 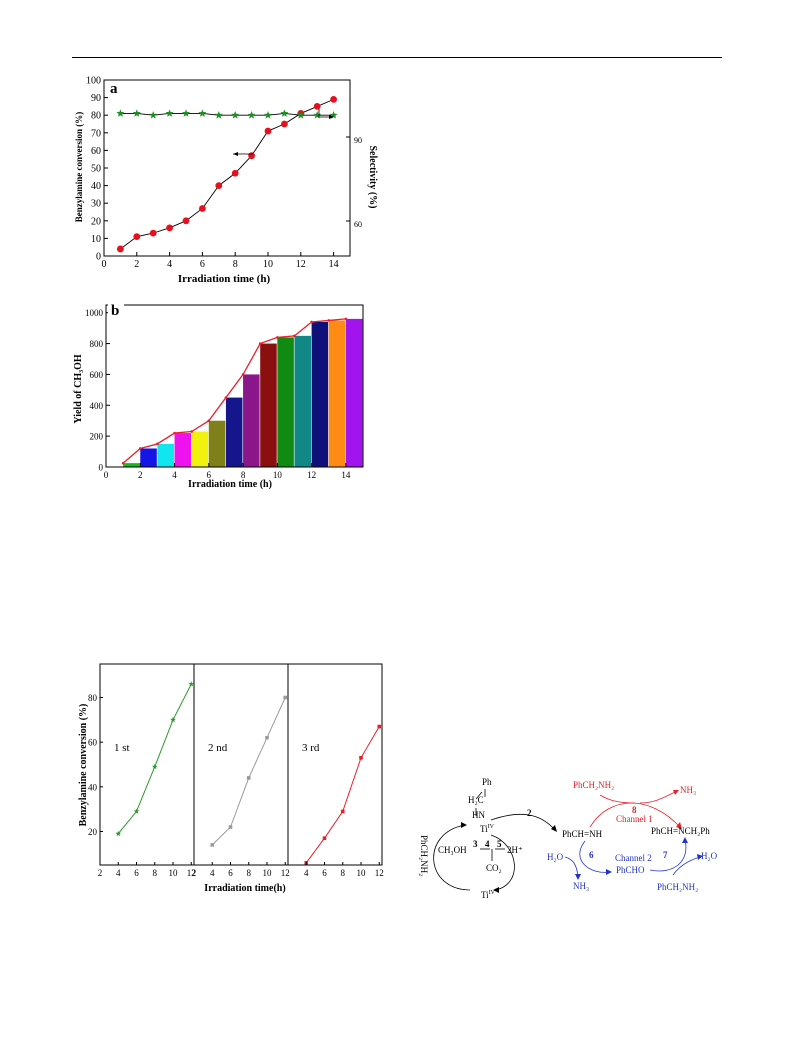 I want to click on panel-c-xlabel: Irradiation time(h), so click(x=244, y=888).